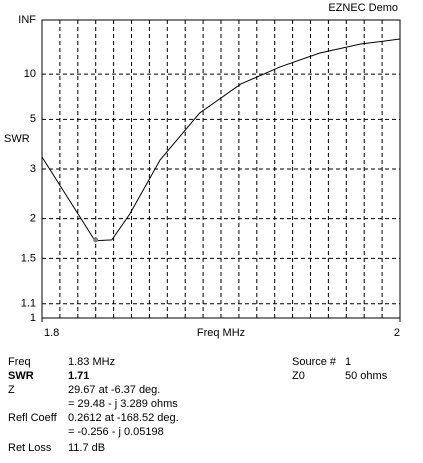  I want to click on readout-label: Ret Loss, so click(30, 448).